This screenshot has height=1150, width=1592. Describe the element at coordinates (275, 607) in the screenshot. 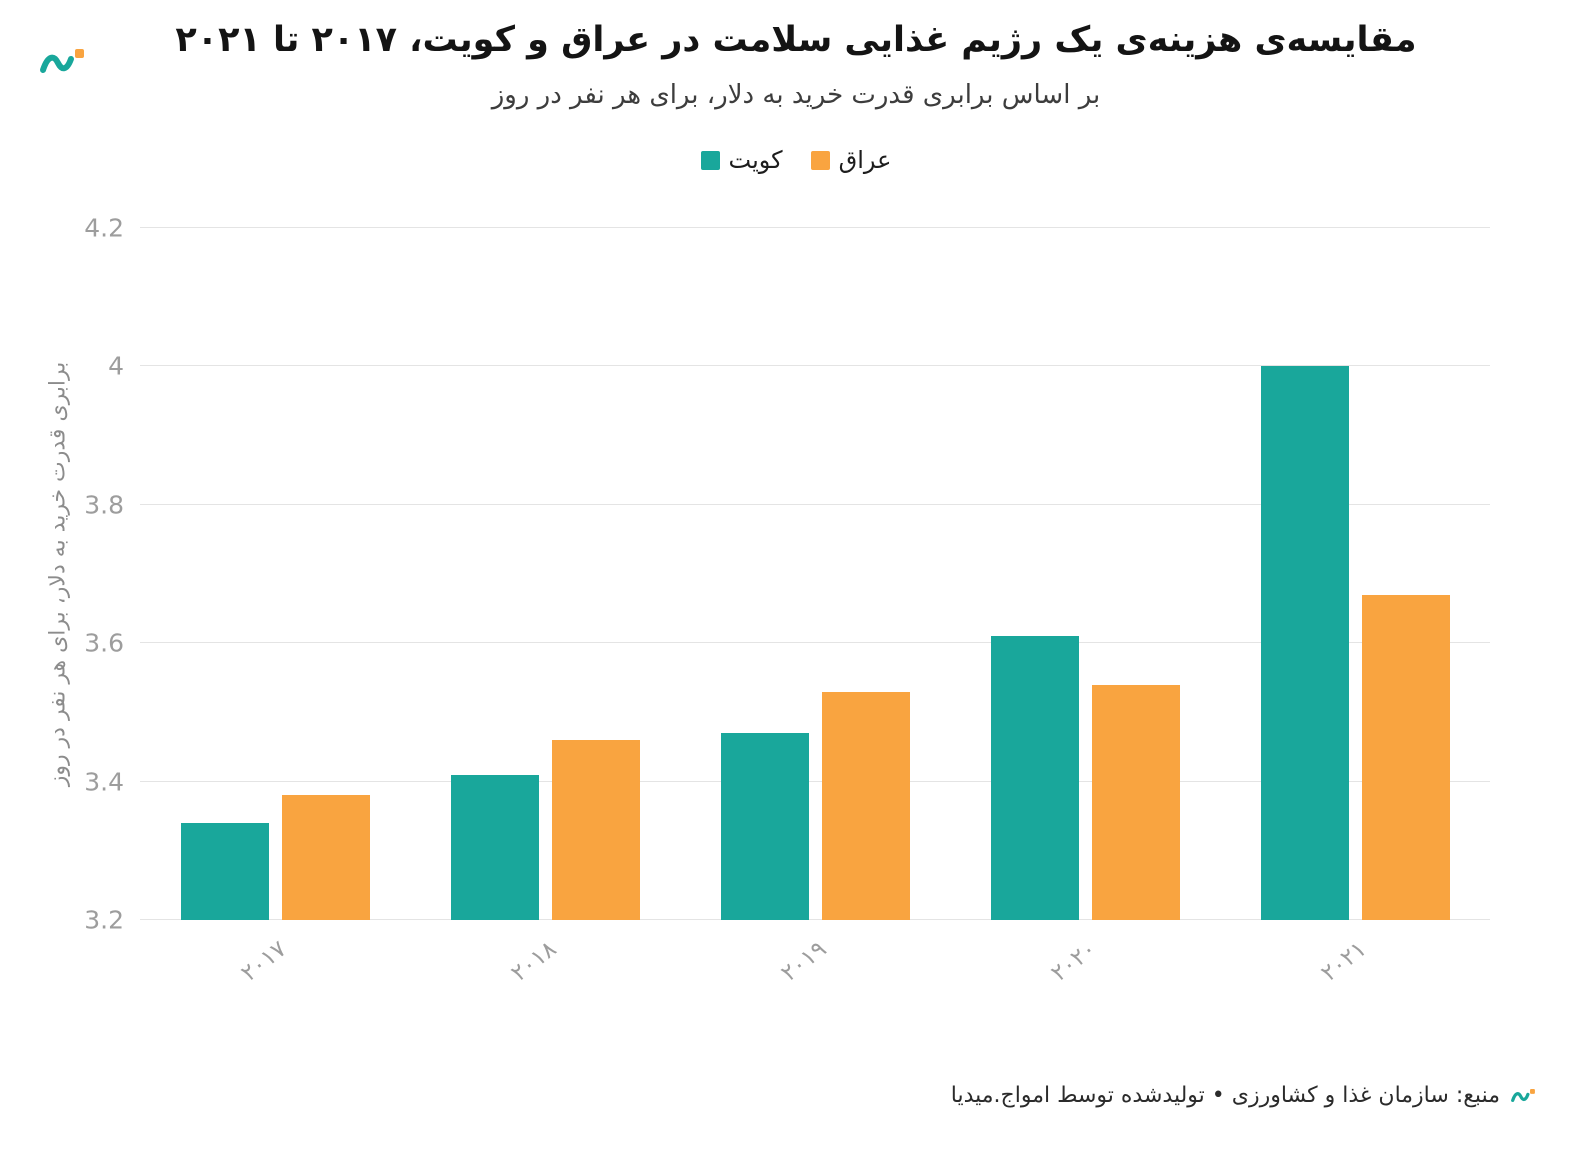

I see `bar-group-1: ۲۰۱۷` at that location.